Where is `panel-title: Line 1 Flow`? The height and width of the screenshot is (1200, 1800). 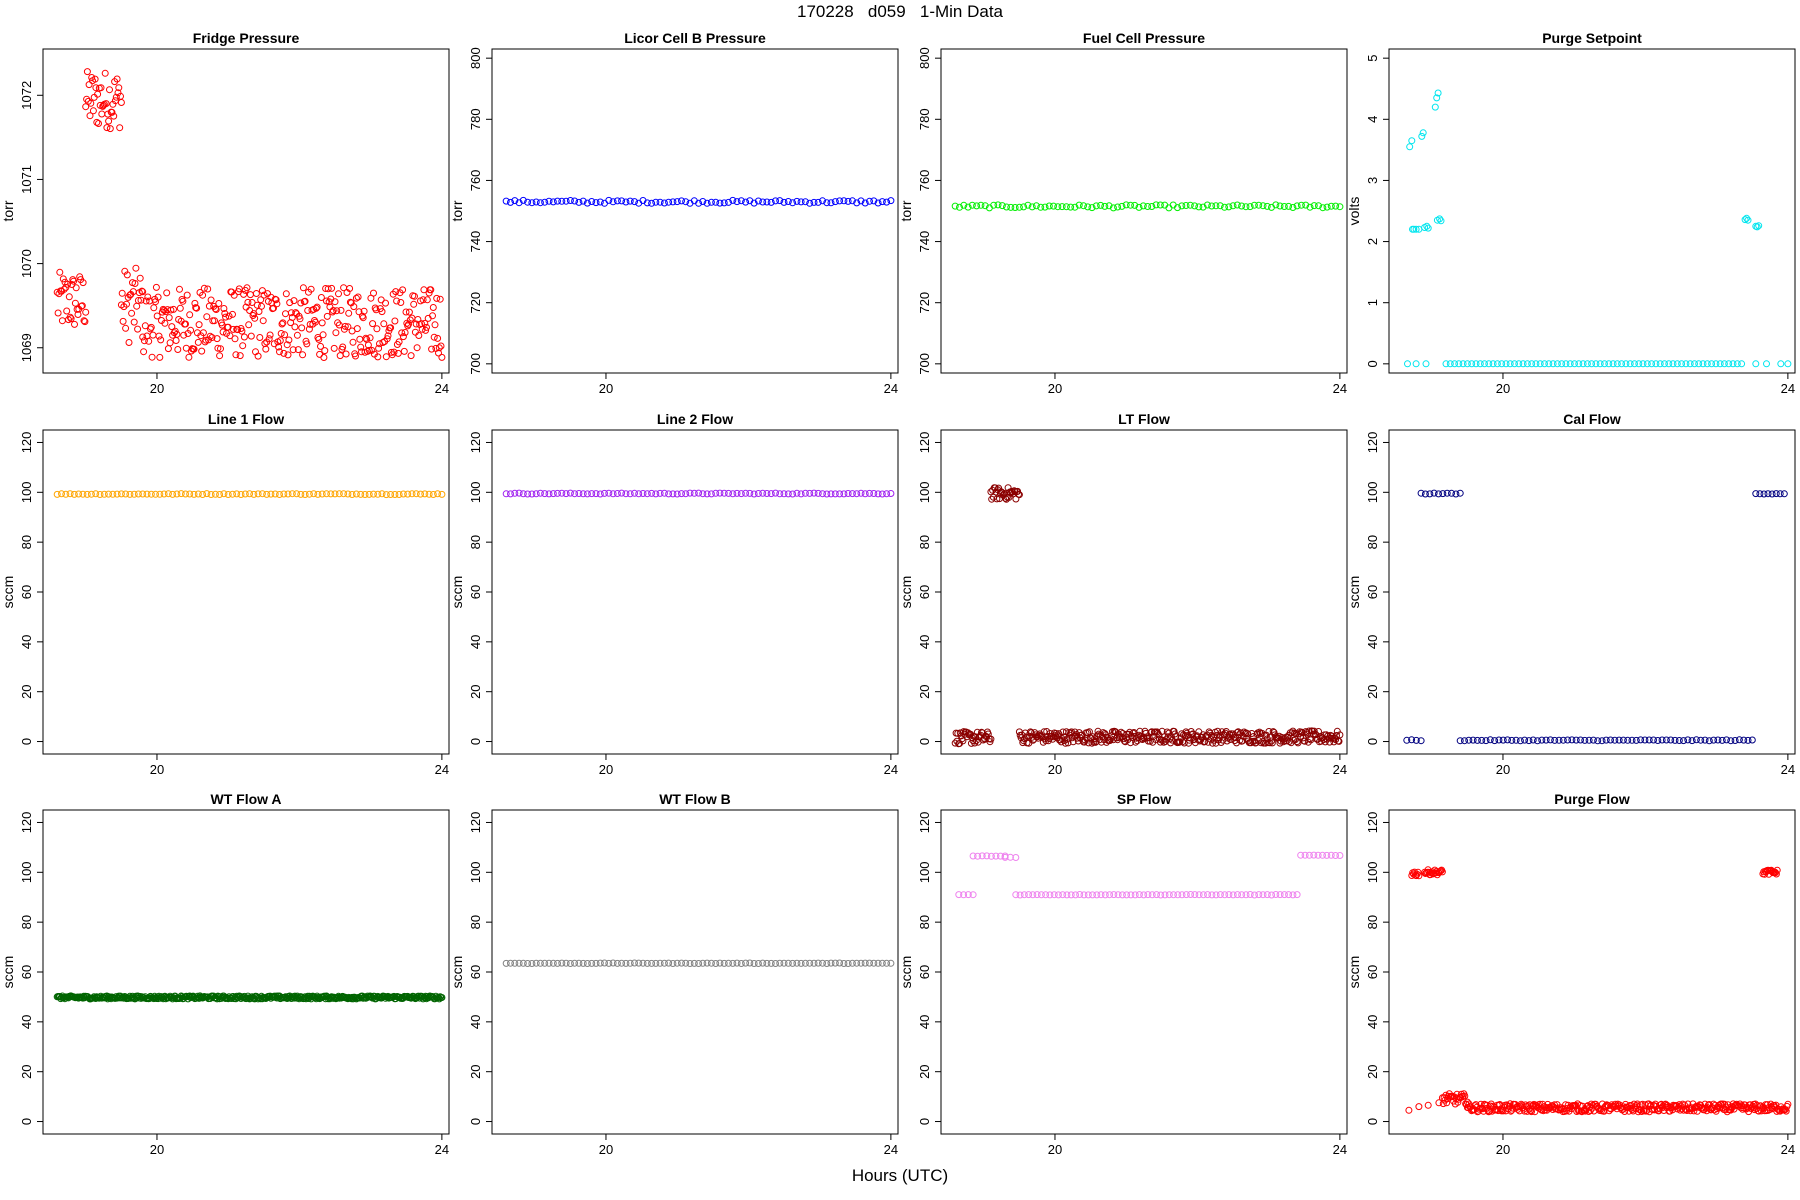
panel-title: Line 1 Flow is located at coordinates (246, 419).